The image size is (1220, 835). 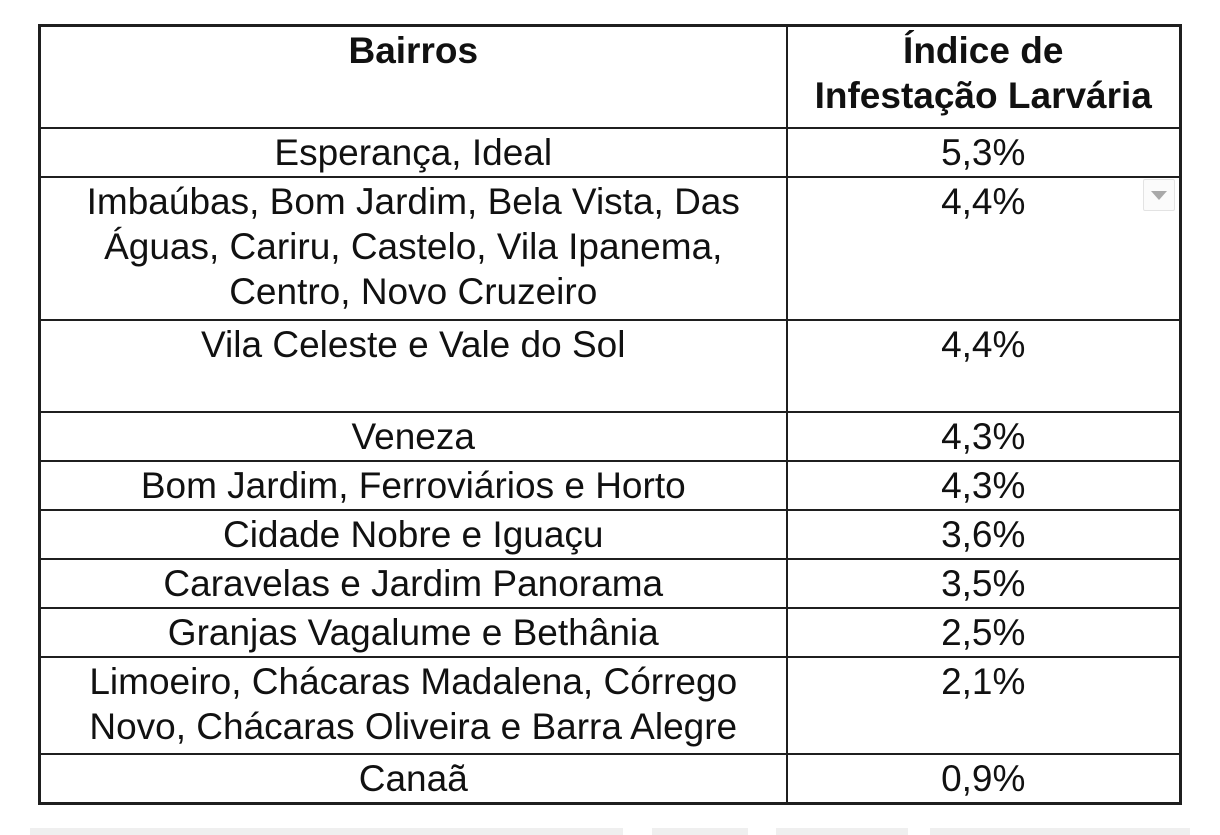 I want to click on table-row: Caravelas e Jardim Panorama 3,5%, so click(x=610, y=583).